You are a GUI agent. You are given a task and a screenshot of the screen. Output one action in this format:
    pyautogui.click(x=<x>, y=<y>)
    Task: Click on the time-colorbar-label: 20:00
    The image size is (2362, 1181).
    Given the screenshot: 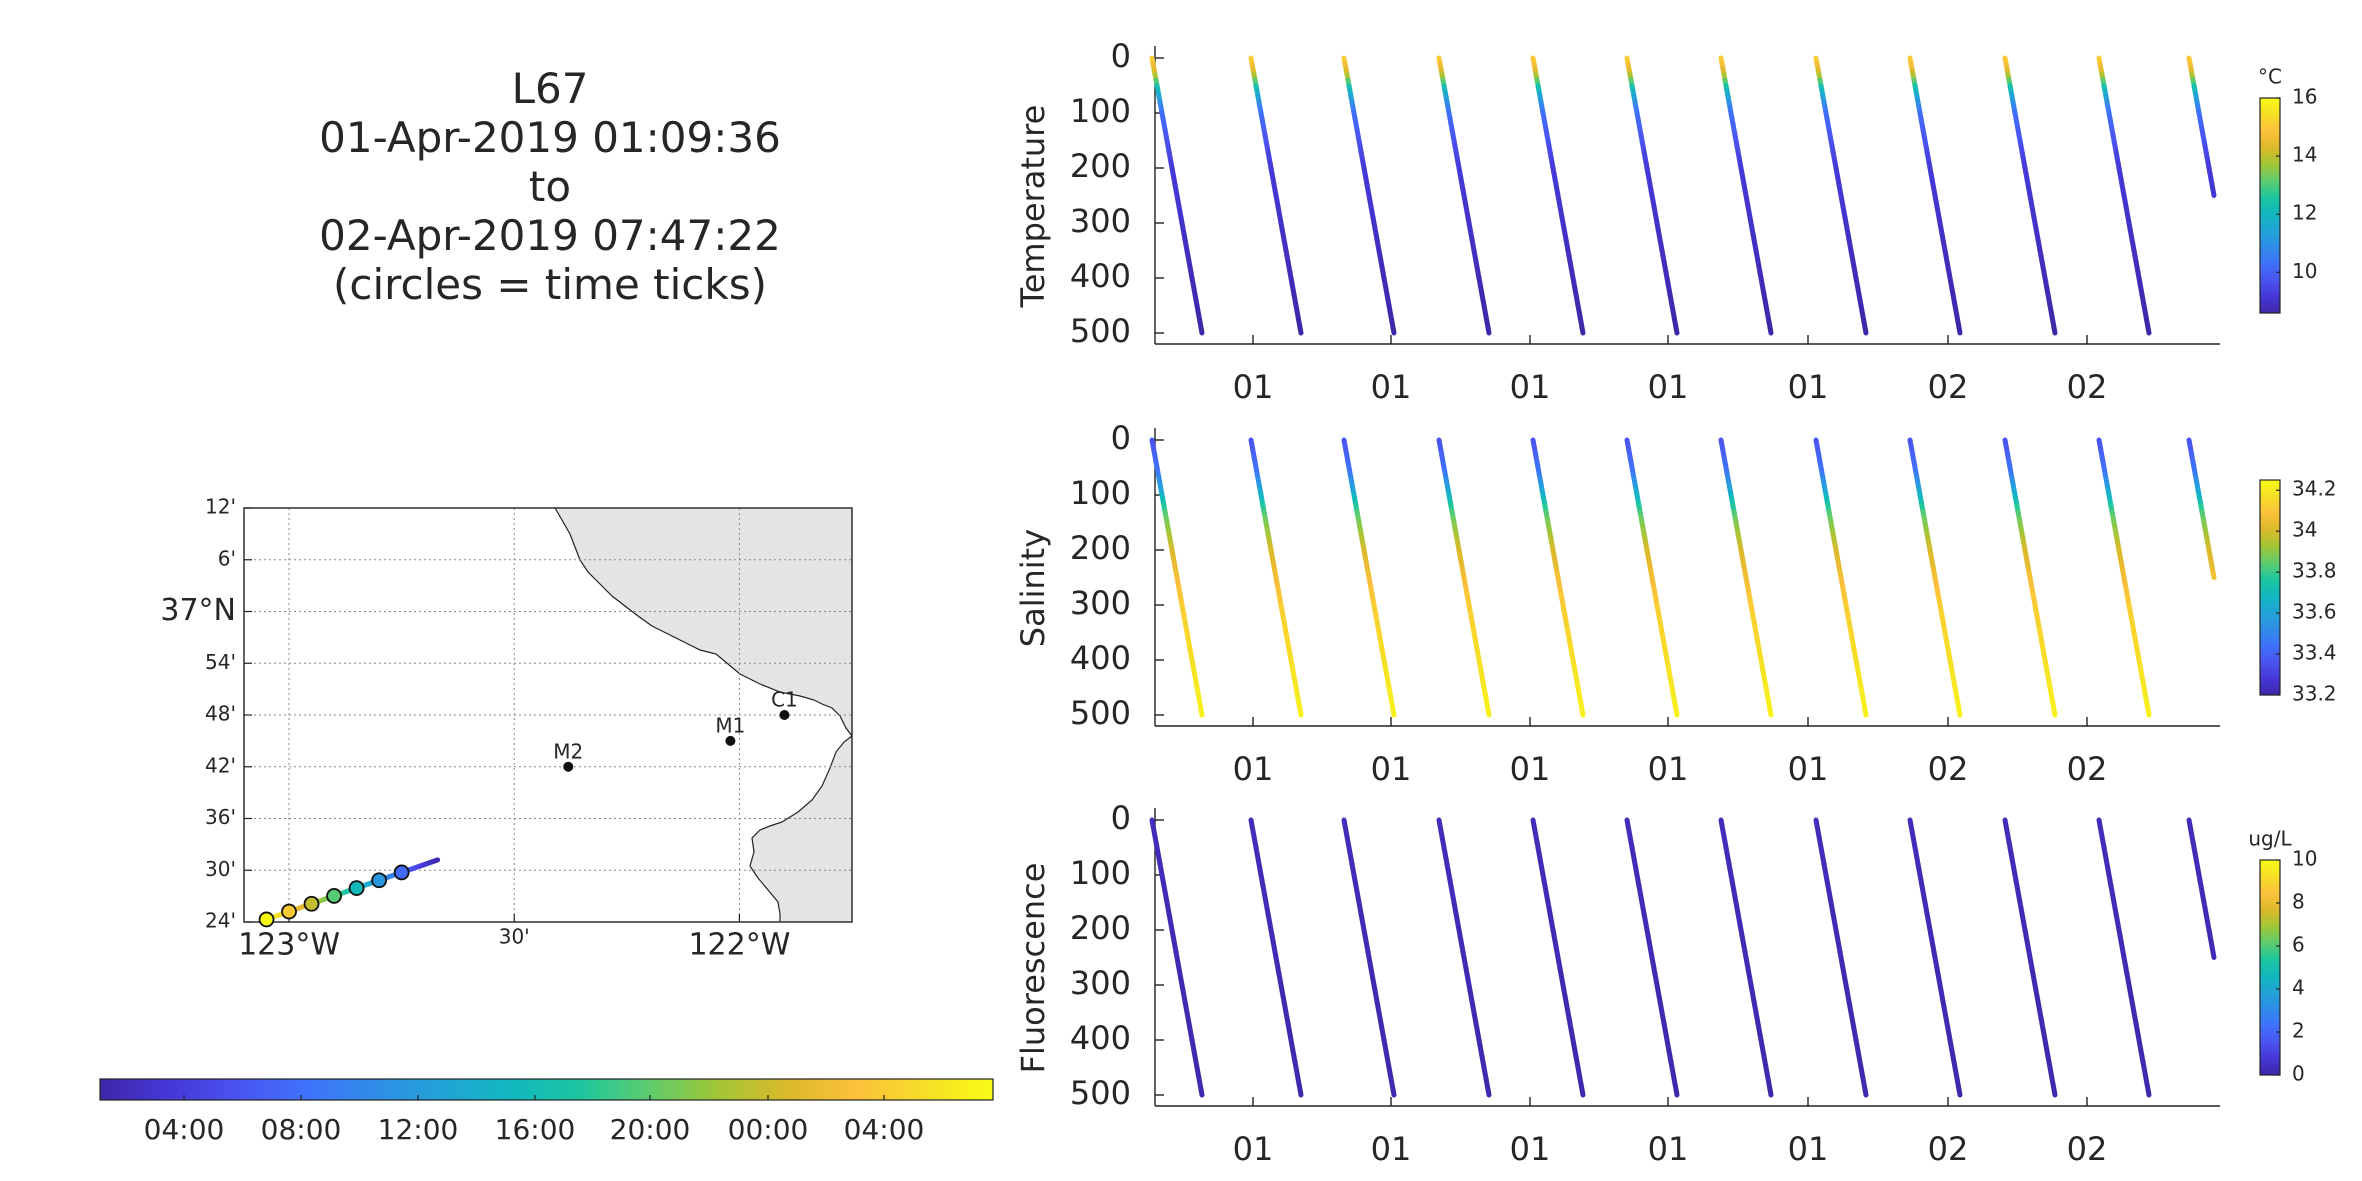 What is the action you would take?
    pyautogui.click(x=650, y=1129)
    